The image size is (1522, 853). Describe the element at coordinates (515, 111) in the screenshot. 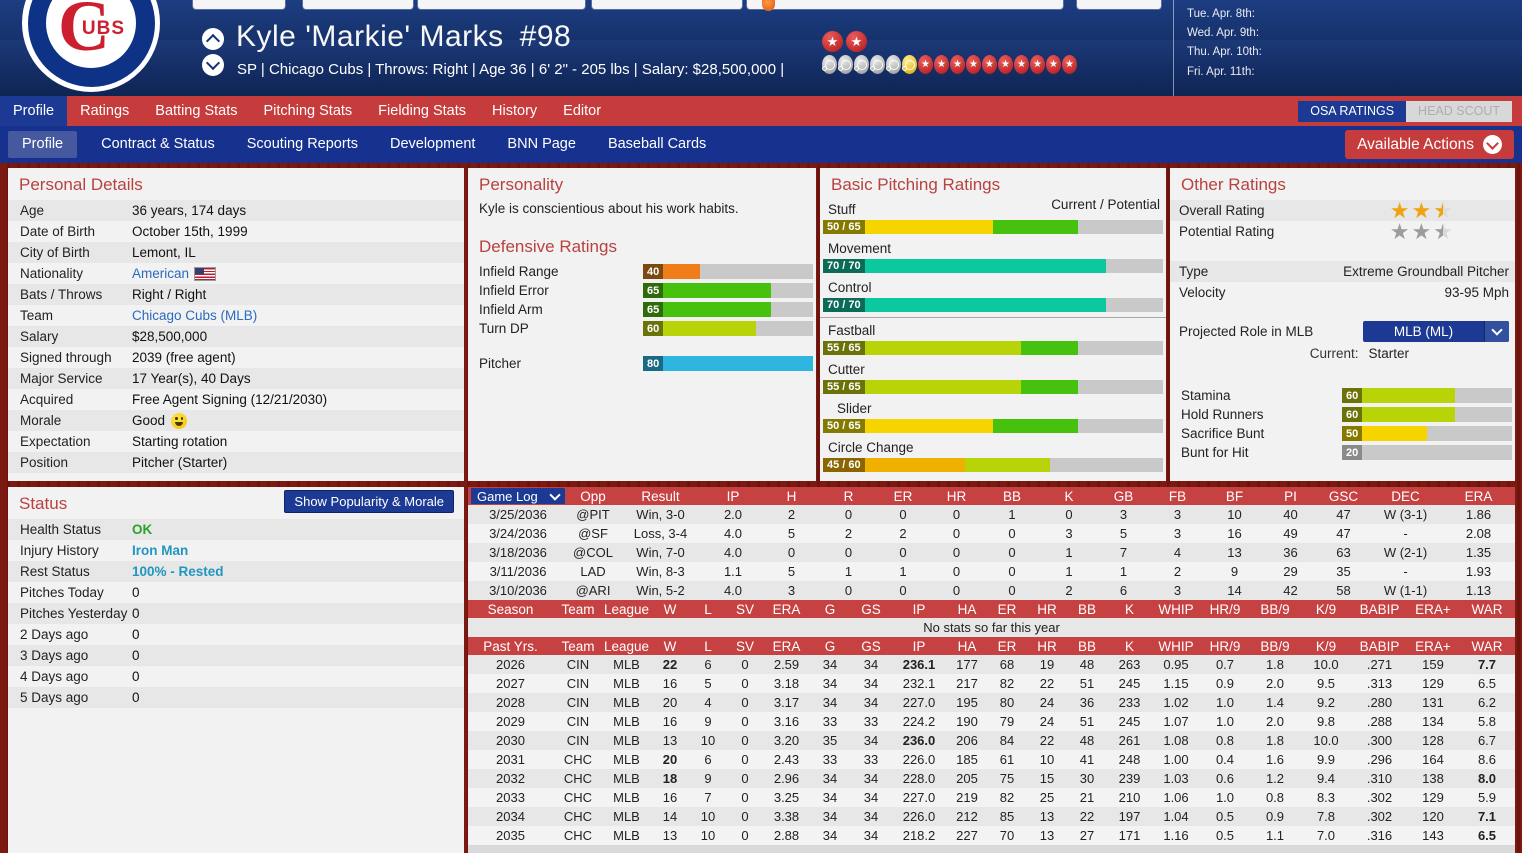

I see `tab-history: History` at that location.